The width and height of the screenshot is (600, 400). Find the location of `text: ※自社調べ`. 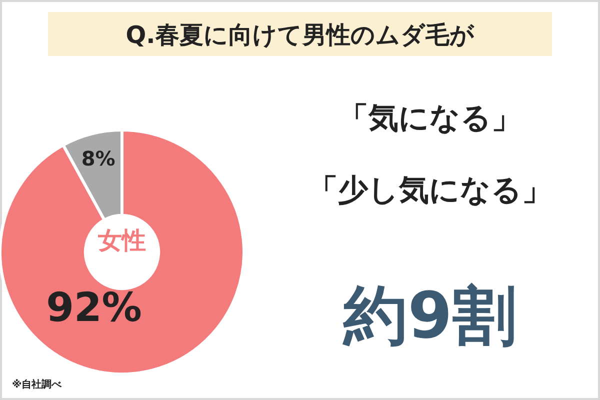

text: ※自社調べ is located at coordinates (37, 384).